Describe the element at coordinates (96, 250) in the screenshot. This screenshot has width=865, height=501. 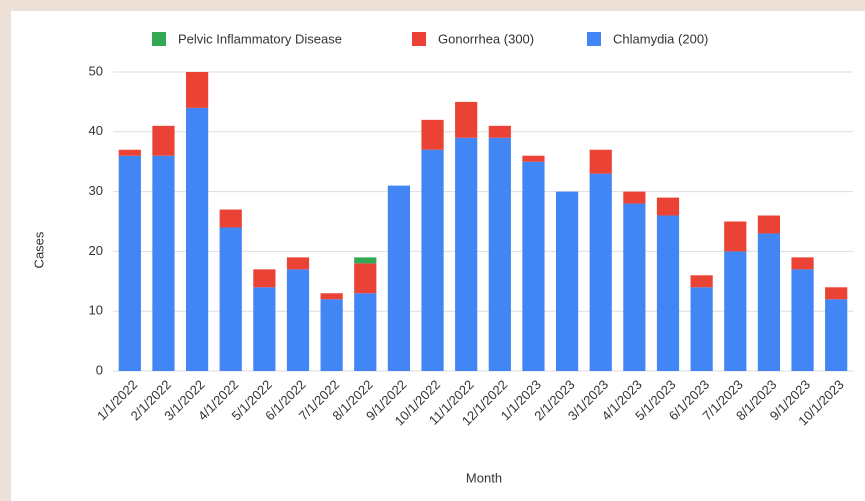
I see `y-tick-label: 20` at that location.